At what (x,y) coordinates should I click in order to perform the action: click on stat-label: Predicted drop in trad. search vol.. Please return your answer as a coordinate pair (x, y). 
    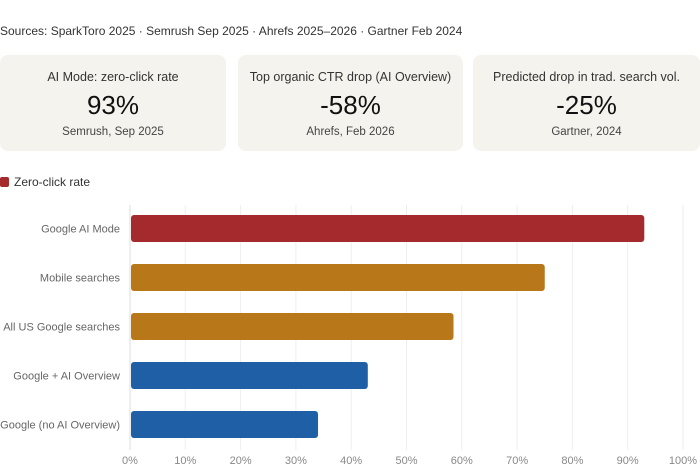
    Looking at the image, I should click on (586, 77).